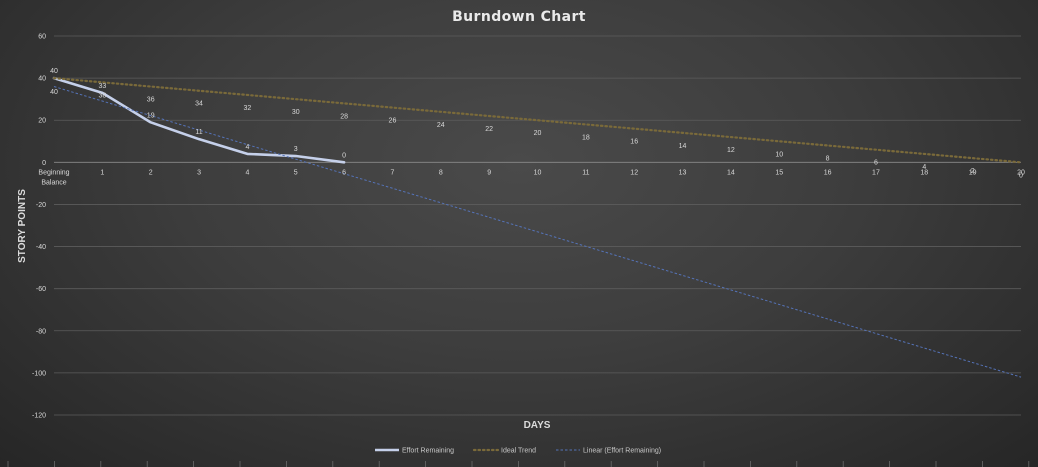 This screenshot has width=1038, height=467. What do you see at coordinates (199, 172) in the screenshot?
I see `x-tick-label: 3` at bounding box center [199, 172].